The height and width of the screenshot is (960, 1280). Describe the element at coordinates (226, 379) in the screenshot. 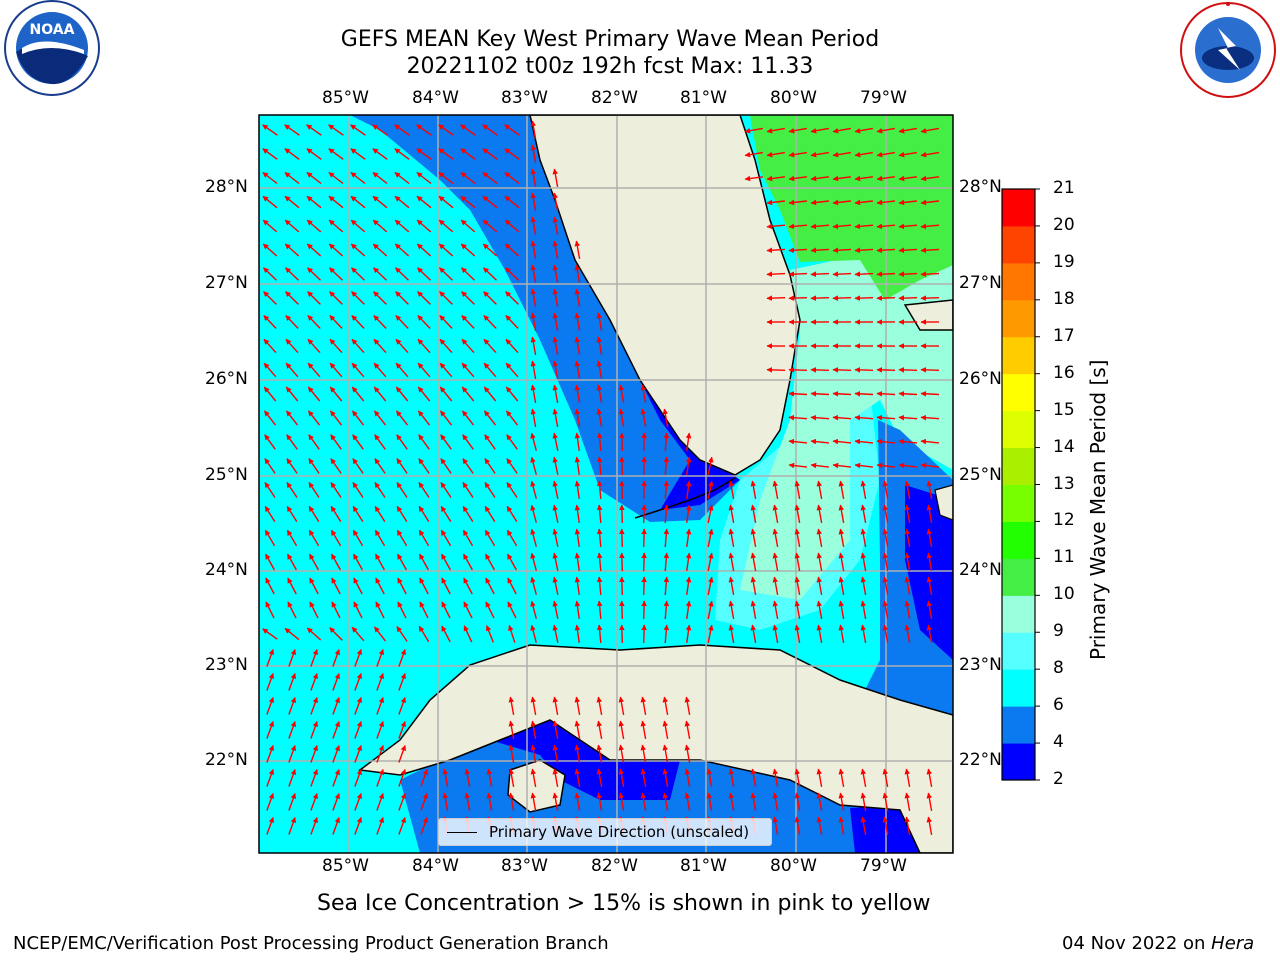

I see `lat-tick-label: 26°N` at that location.